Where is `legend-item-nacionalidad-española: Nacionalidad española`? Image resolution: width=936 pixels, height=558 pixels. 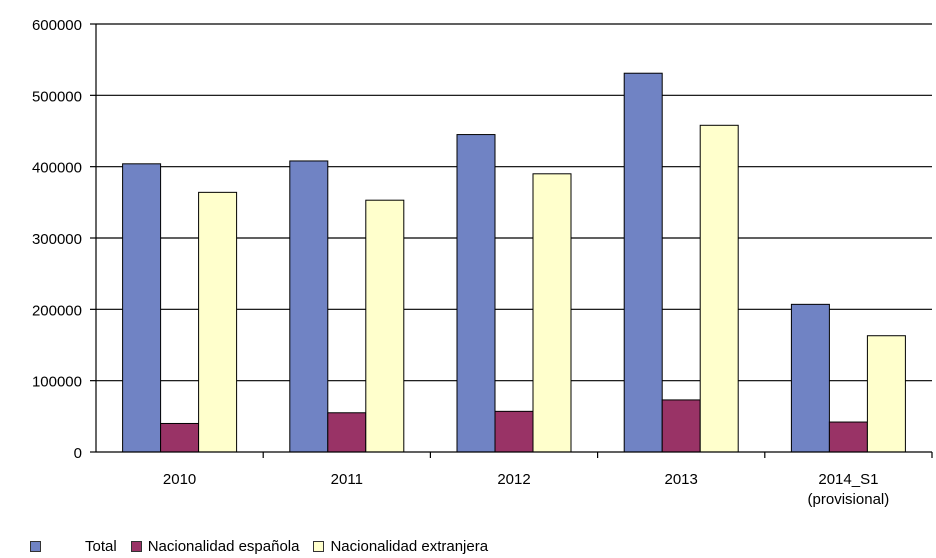 legend-item-nacionalidad-española: Nacionalidad española is located at coordinates (215, 546).